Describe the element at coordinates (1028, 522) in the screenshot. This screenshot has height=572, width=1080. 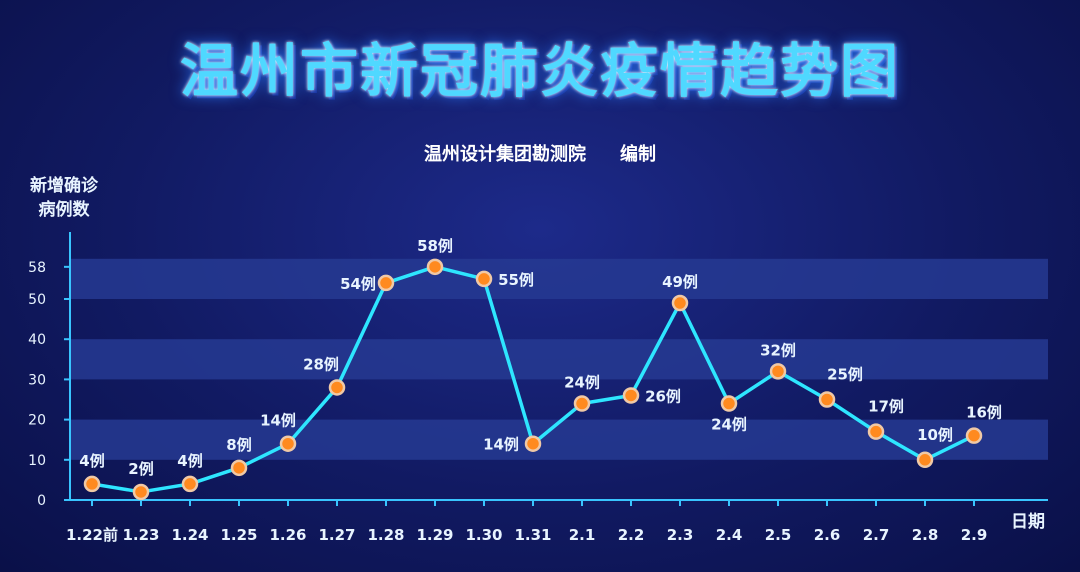
I see `x-axis-title: 日期` at that location.